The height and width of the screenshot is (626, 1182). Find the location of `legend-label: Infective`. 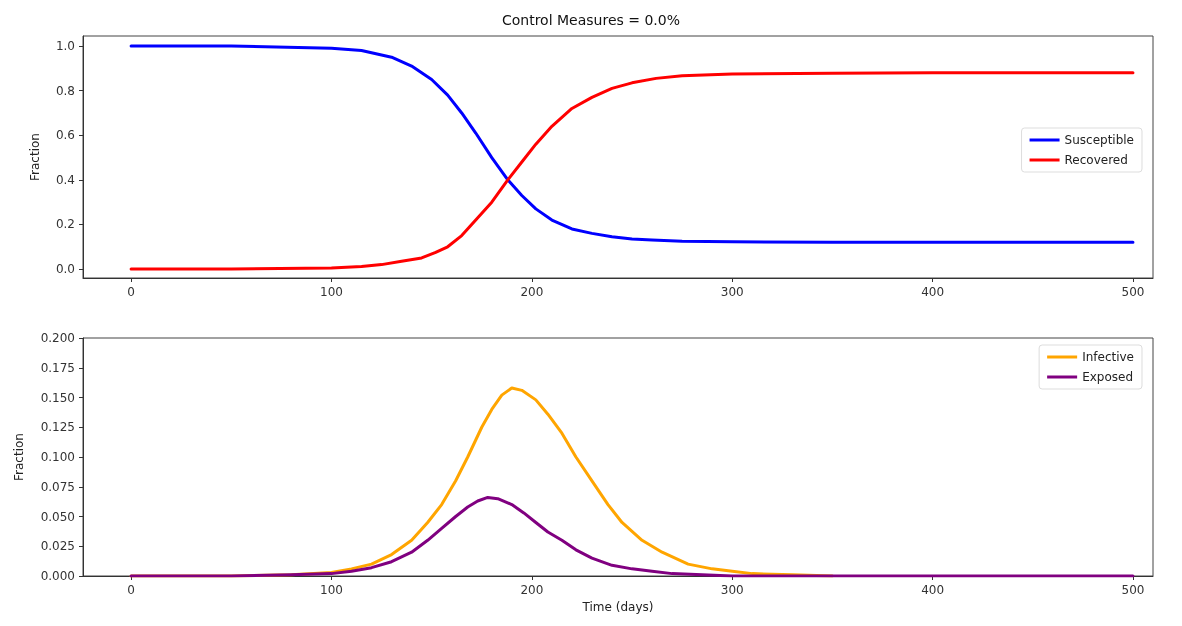

legend-label: Infective is located at coordinates (1108, 357).